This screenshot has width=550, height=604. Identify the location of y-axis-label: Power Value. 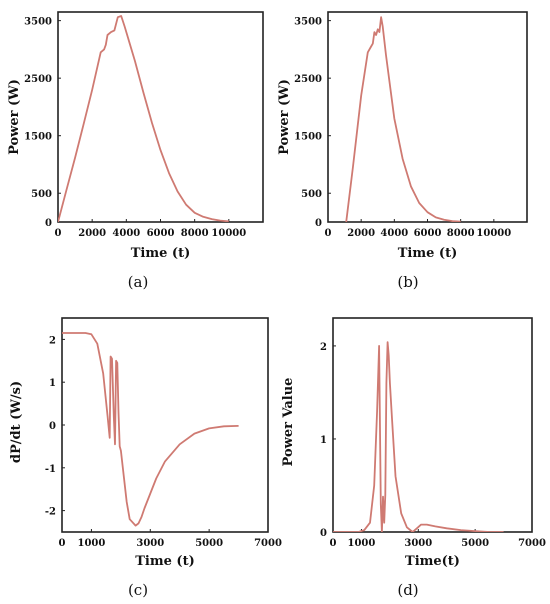
(288, 422).